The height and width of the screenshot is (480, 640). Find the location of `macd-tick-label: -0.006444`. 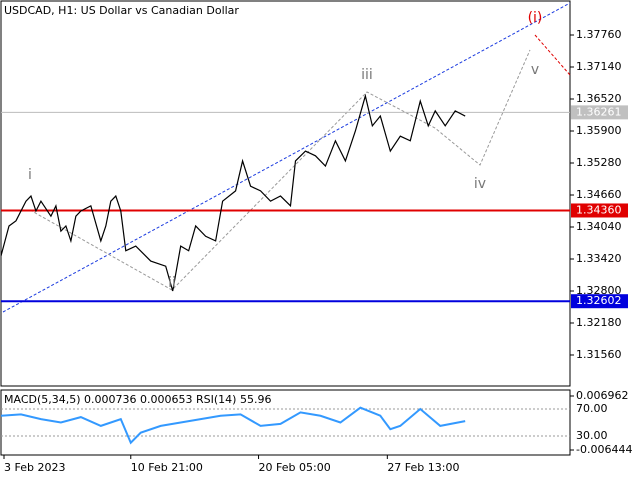

macd-tick-label: -0.006444 is located at coordinates (604, 449).